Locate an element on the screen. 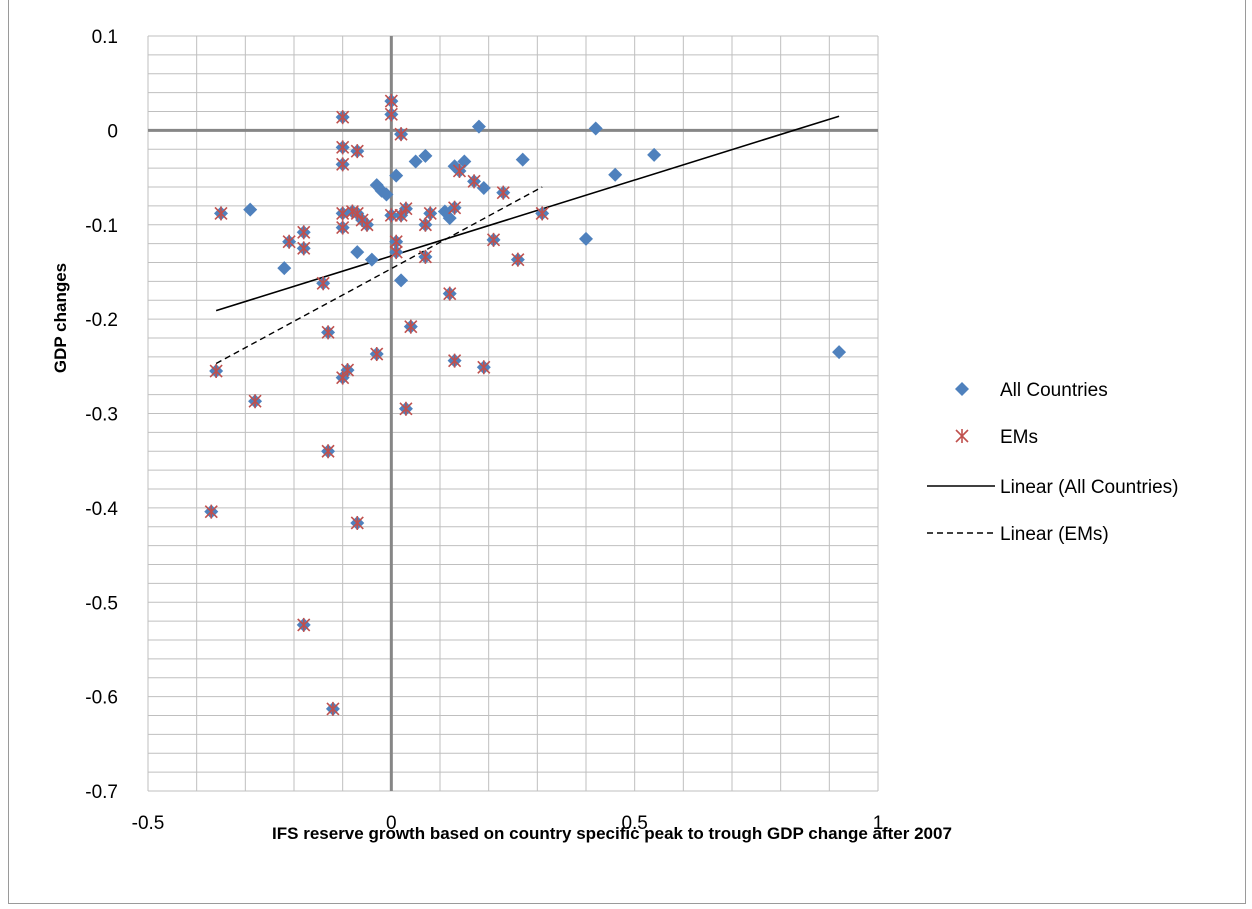 This screenshot has height=909, width=1252. y-tick-label: -0.2 is located at coordinates (101, 320).